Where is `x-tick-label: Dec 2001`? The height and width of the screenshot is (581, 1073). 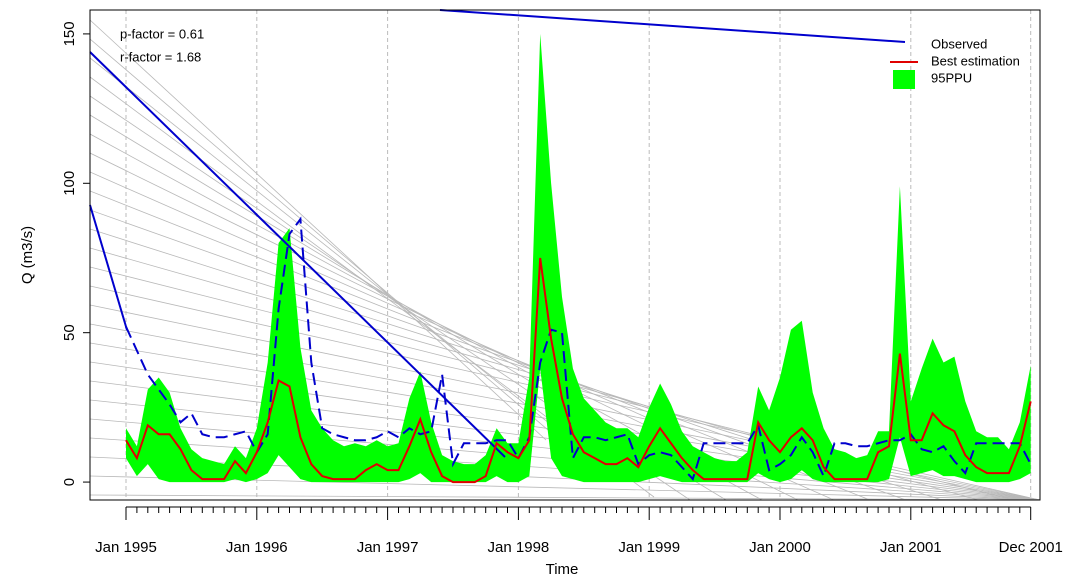
x-tick-label: Dec 2001 is located at coordinates (1031, 547).